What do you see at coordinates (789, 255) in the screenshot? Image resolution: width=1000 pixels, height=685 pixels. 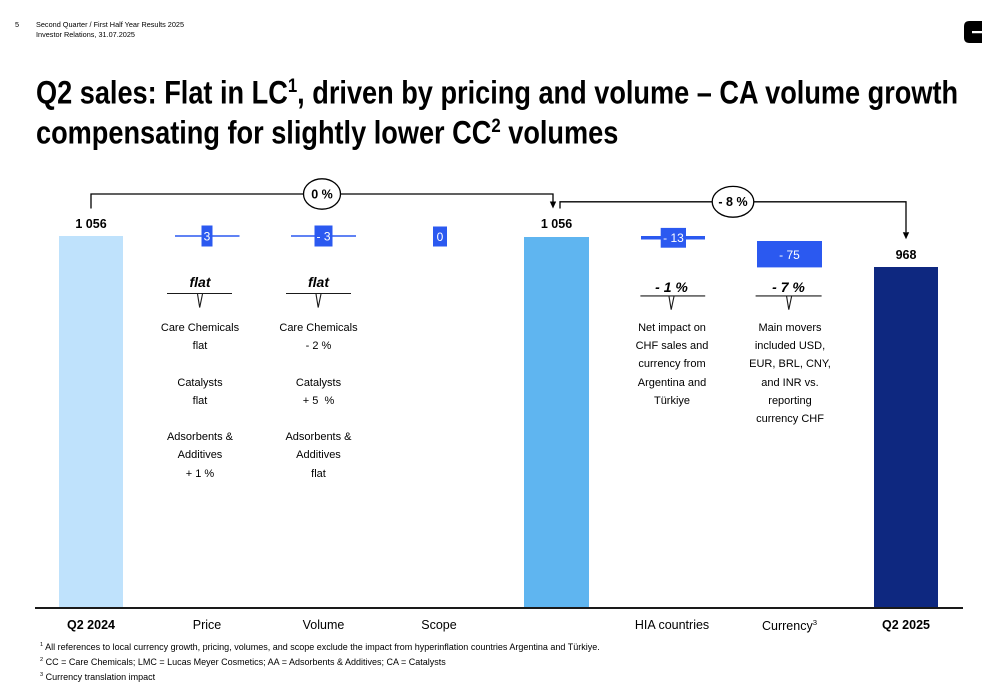 I see `svg-text: - 75` at bounding box center [789, 255].